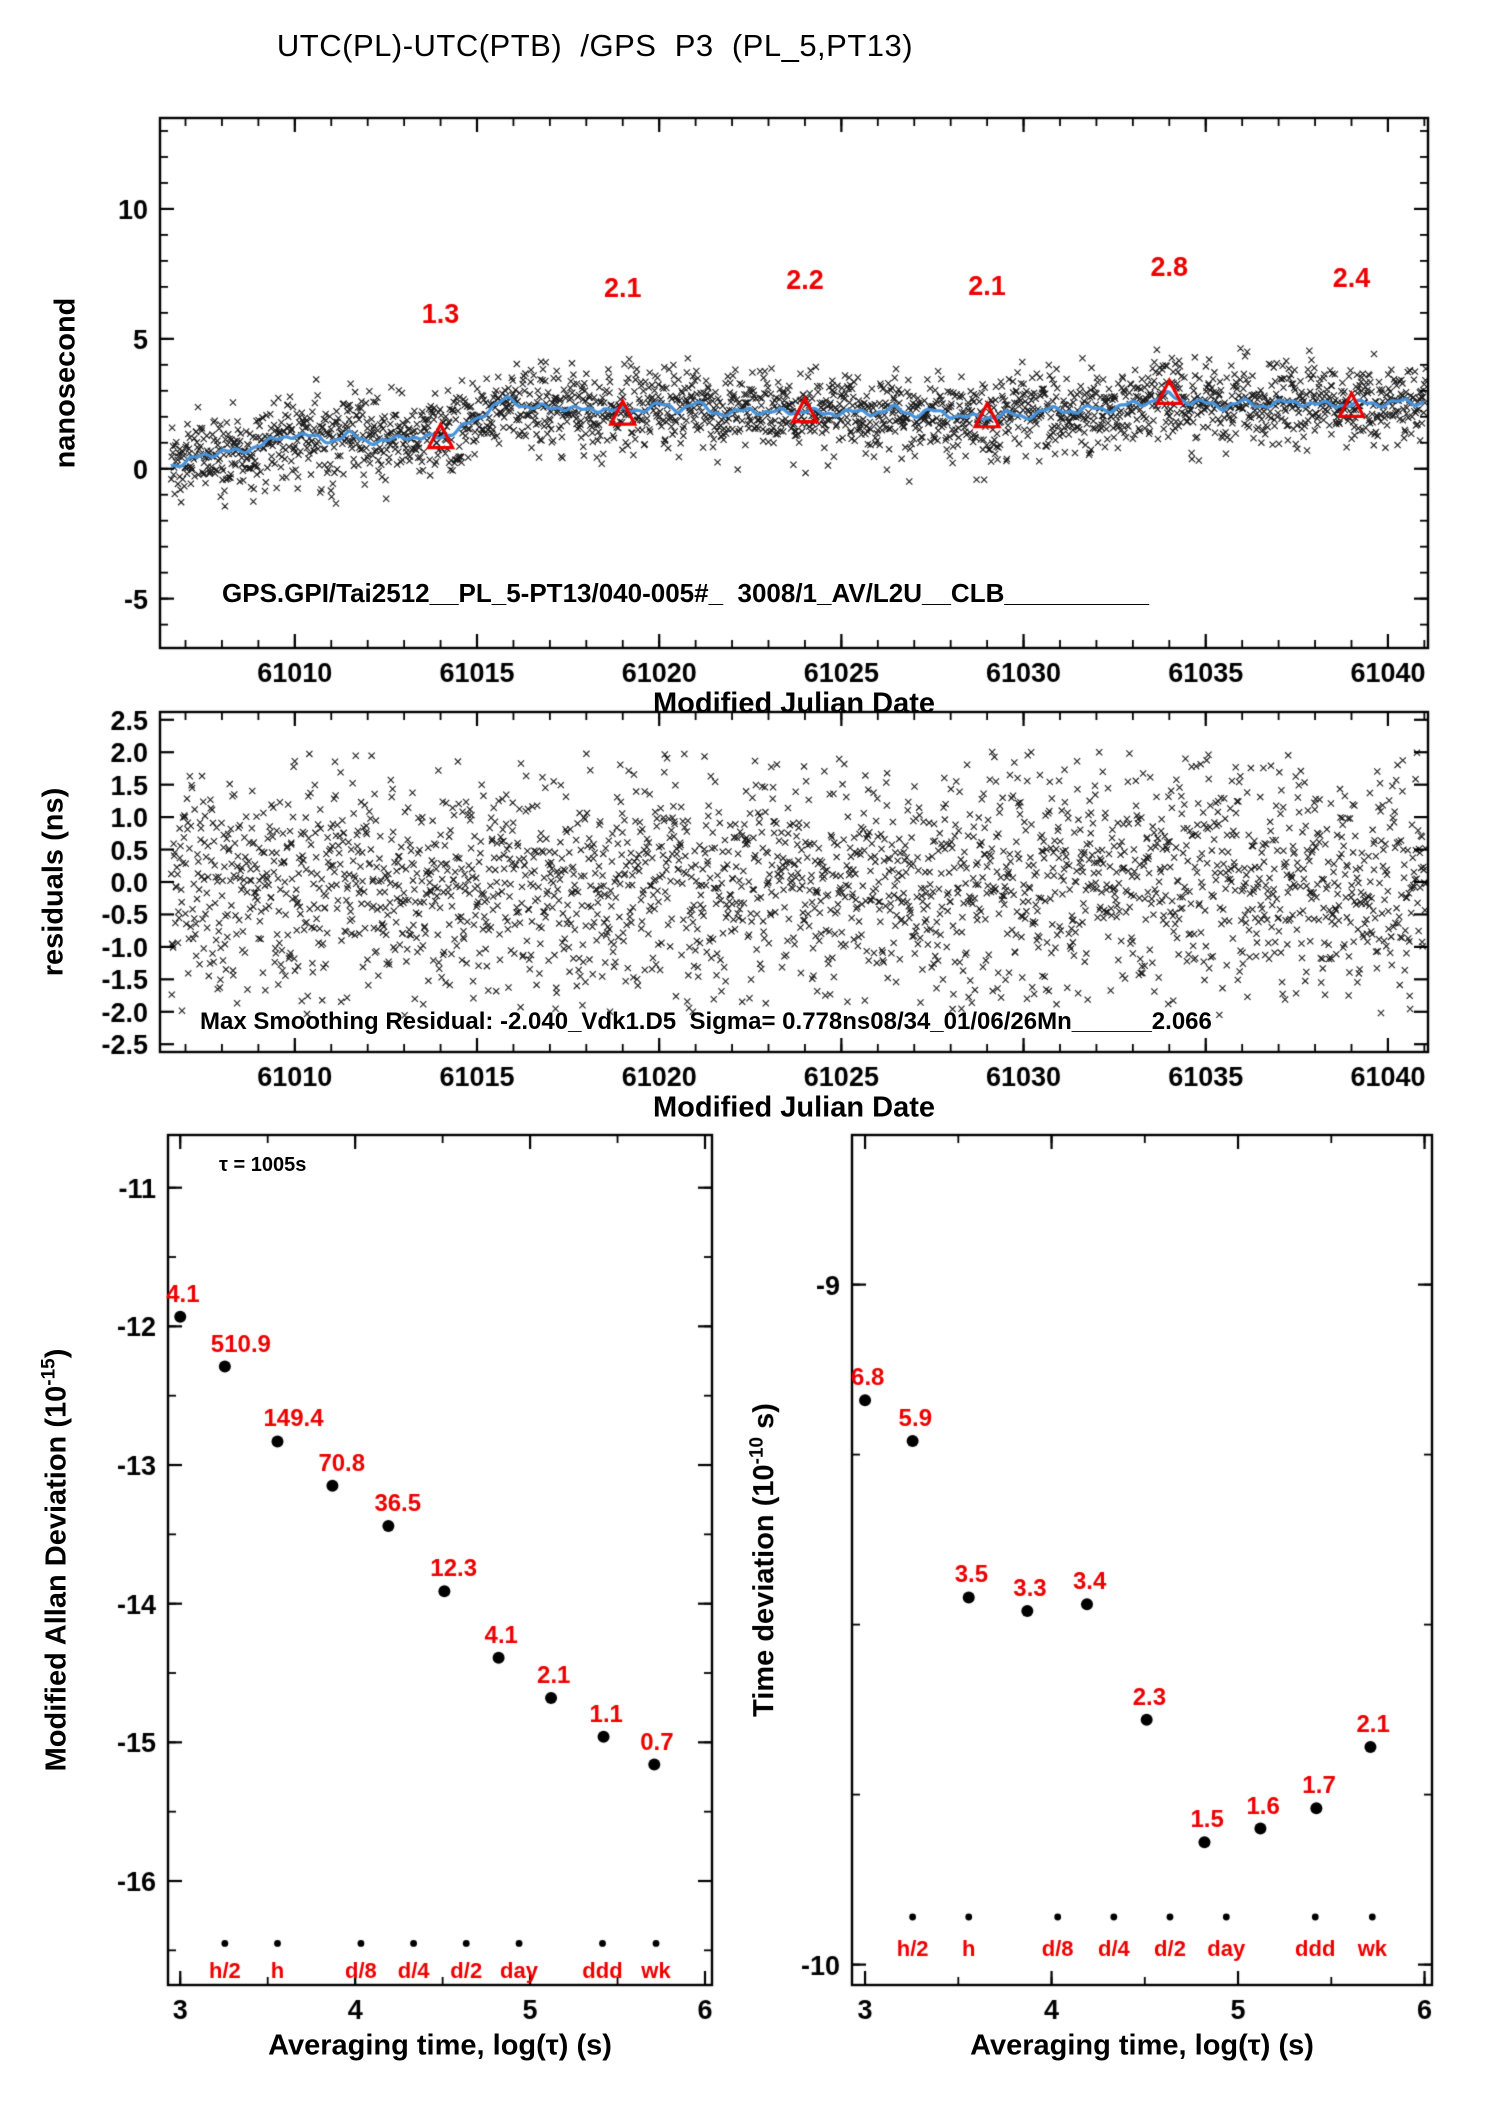 This screenshot has height=2105, width=1488. I want to click on tdev-ylabel-end: s), so click(764, 1420).